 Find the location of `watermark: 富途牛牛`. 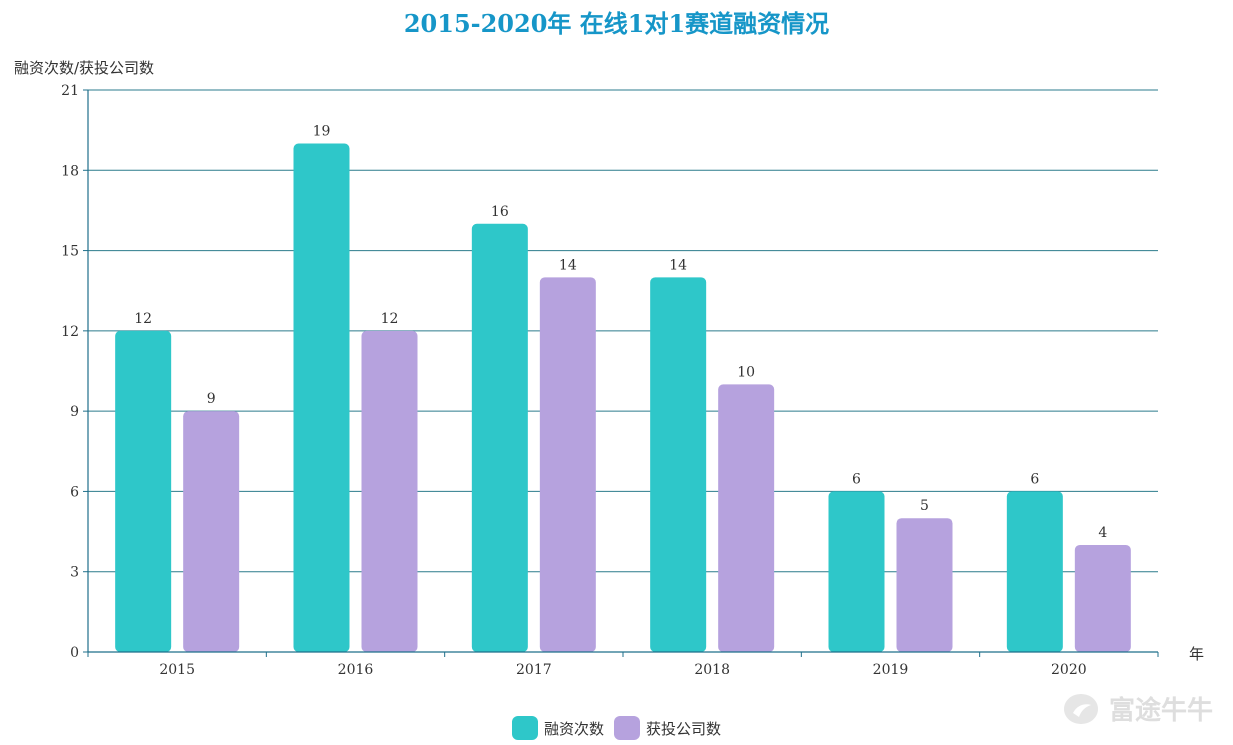

watermark: 富途牛牛 is located at coordinates (1137, 708).